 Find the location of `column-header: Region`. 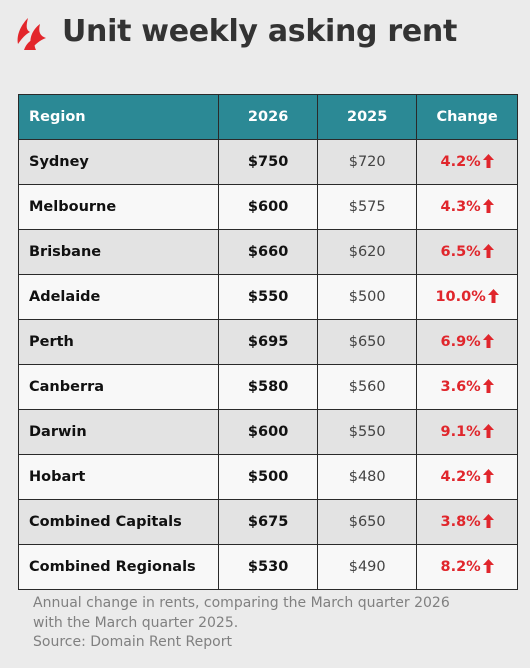

column-header: Region is located at coordinates (118, 117).